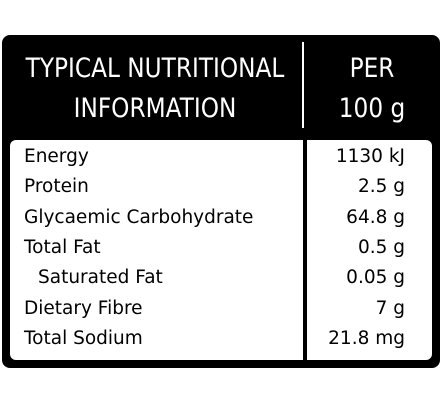  I want to click on header-unit: PER, so click(372, 68).